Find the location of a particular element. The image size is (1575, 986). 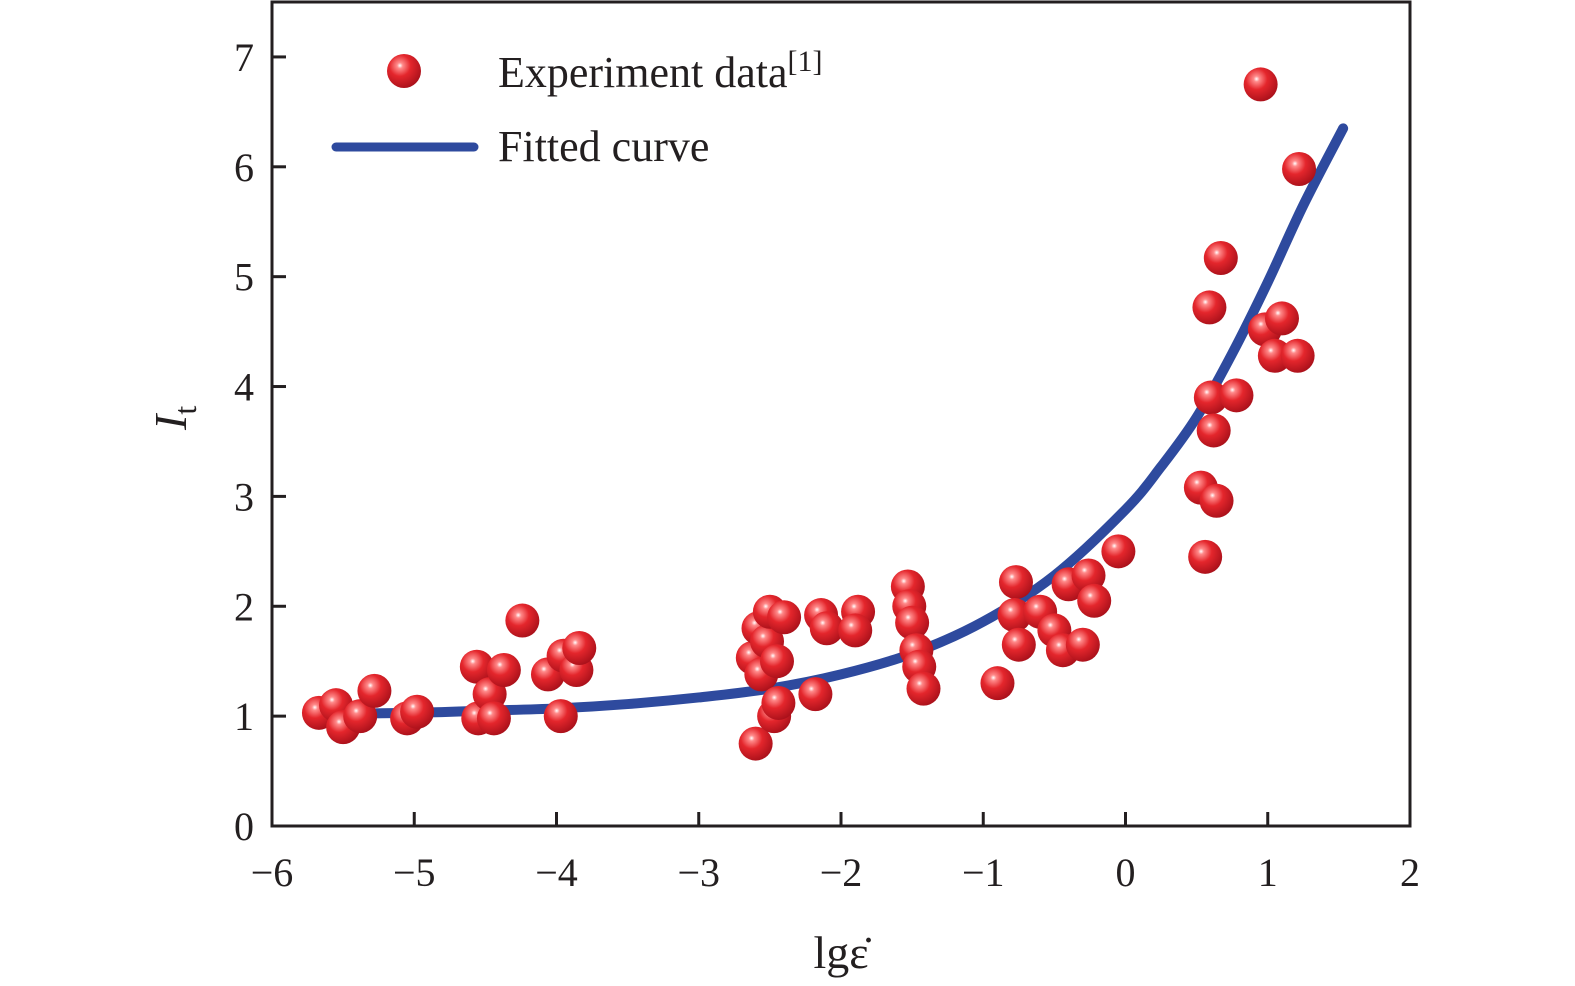

x-tick-label: −3 is located at coordinates (698, 872).